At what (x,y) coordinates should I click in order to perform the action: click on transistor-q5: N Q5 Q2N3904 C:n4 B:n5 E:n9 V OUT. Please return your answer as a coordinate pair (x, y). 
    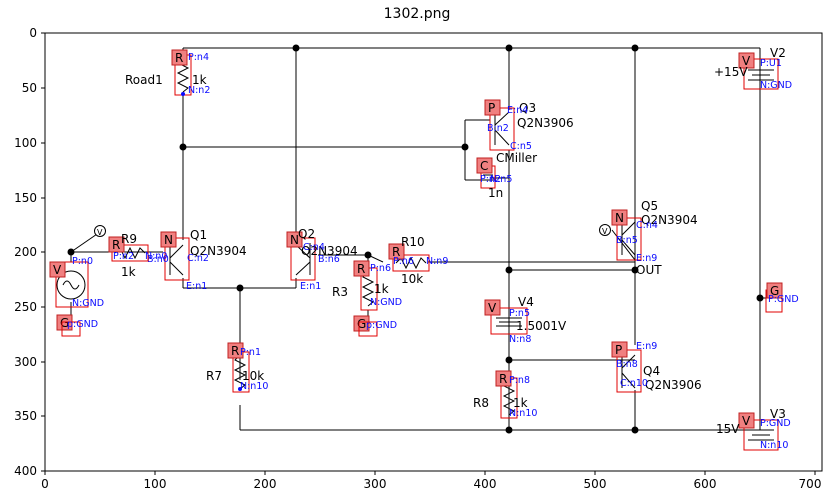
    Looking at the image, I should click on (648, 238).